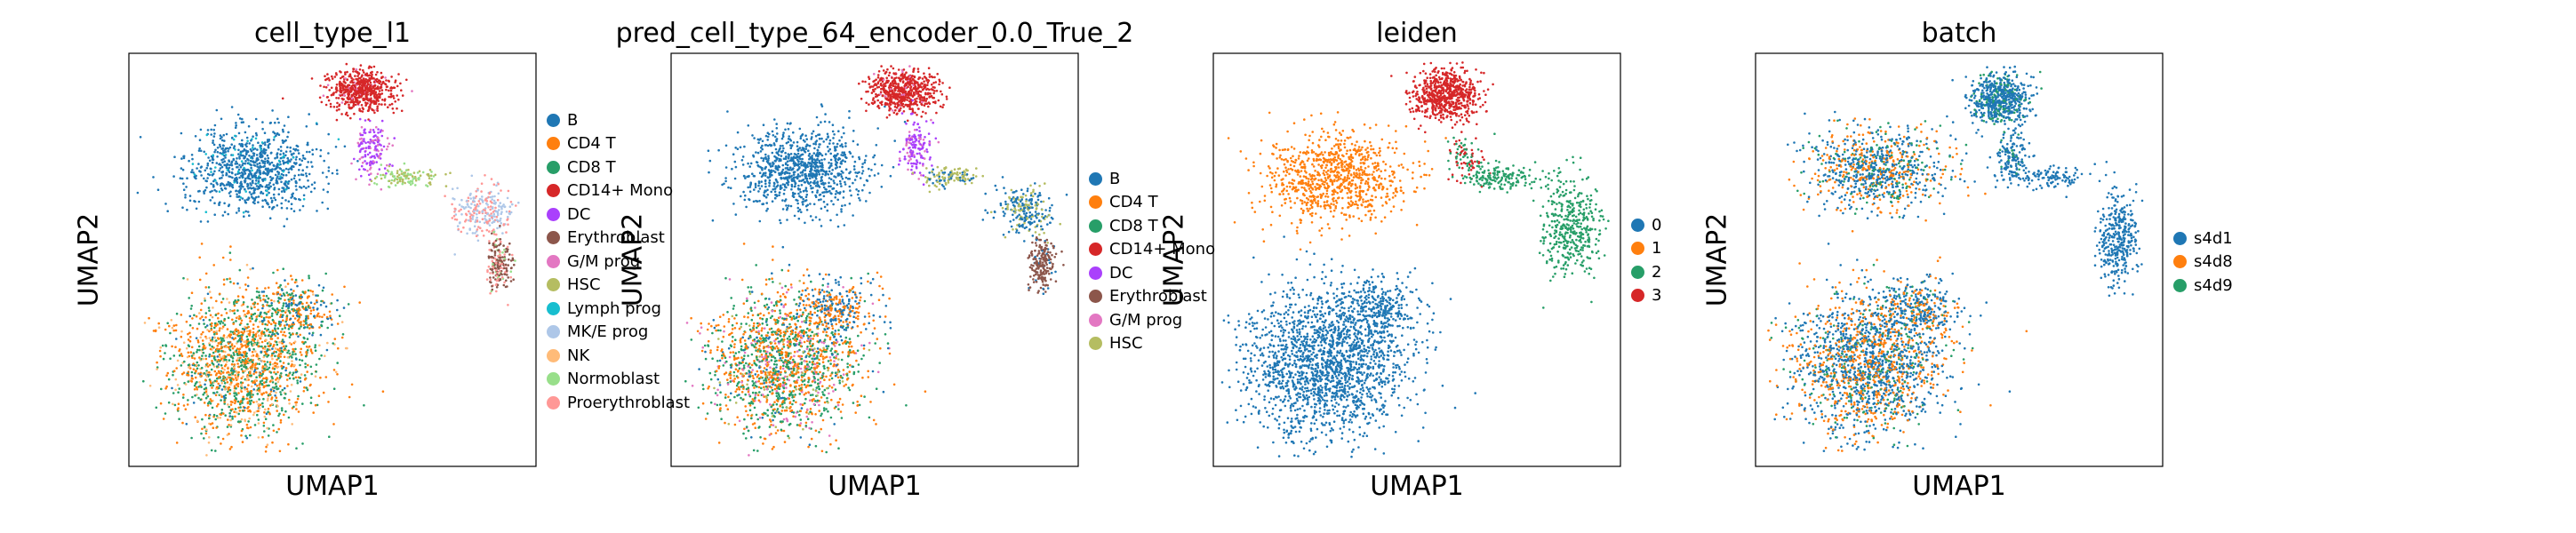 This screenshot has height=533, width=2576. Describe the element at coordinates (578, 355) in the screenshot. I see `legend-label: NK` at that location.